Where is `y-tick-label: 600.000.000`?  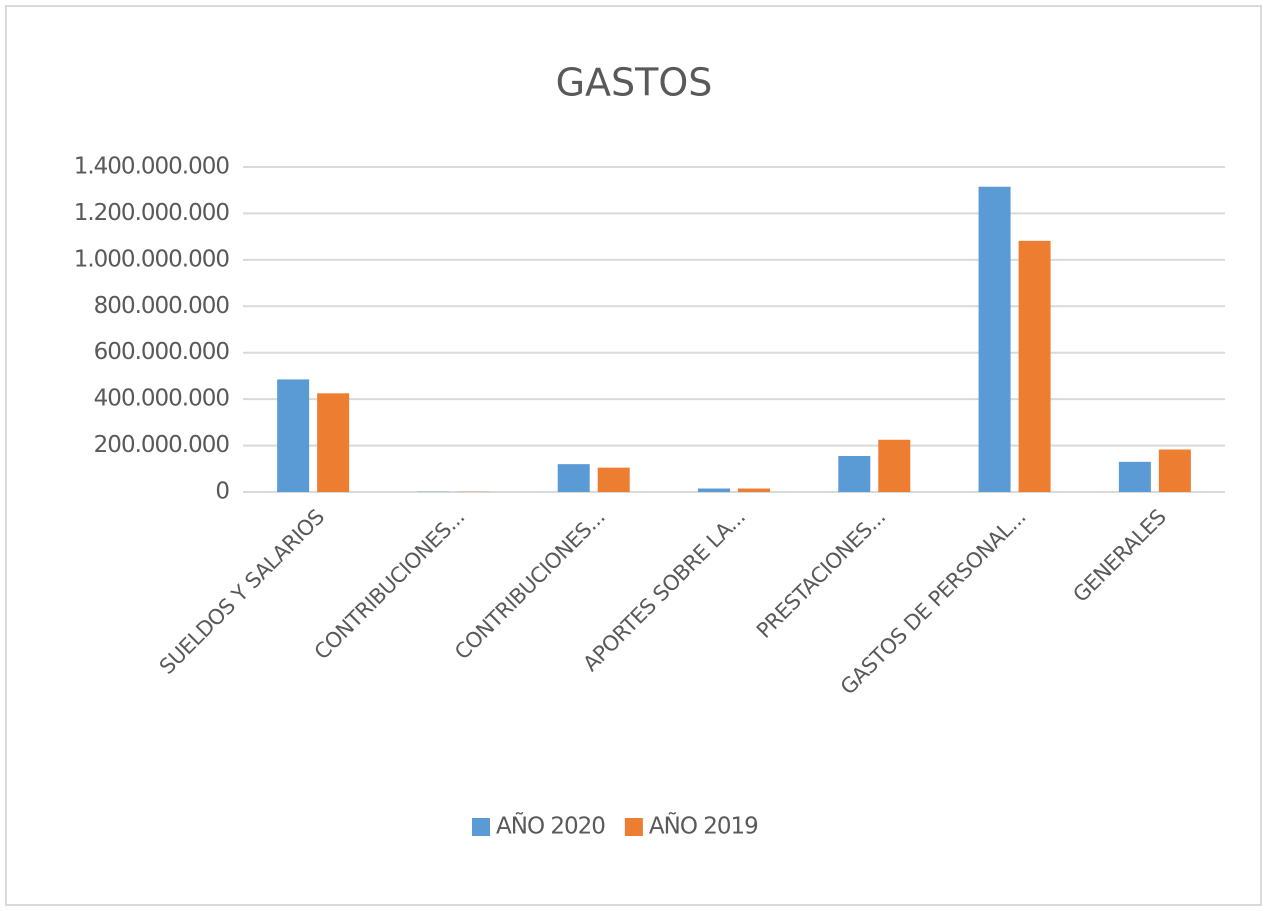
y-tick-label: 600.000.000 is located at coordinates (162, 352).